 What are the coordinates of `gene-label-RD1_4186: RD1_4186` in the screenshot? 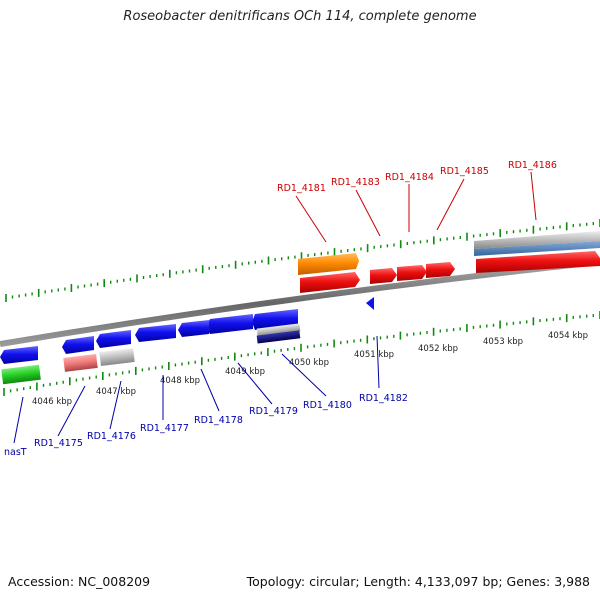 It's located at (532, 165).